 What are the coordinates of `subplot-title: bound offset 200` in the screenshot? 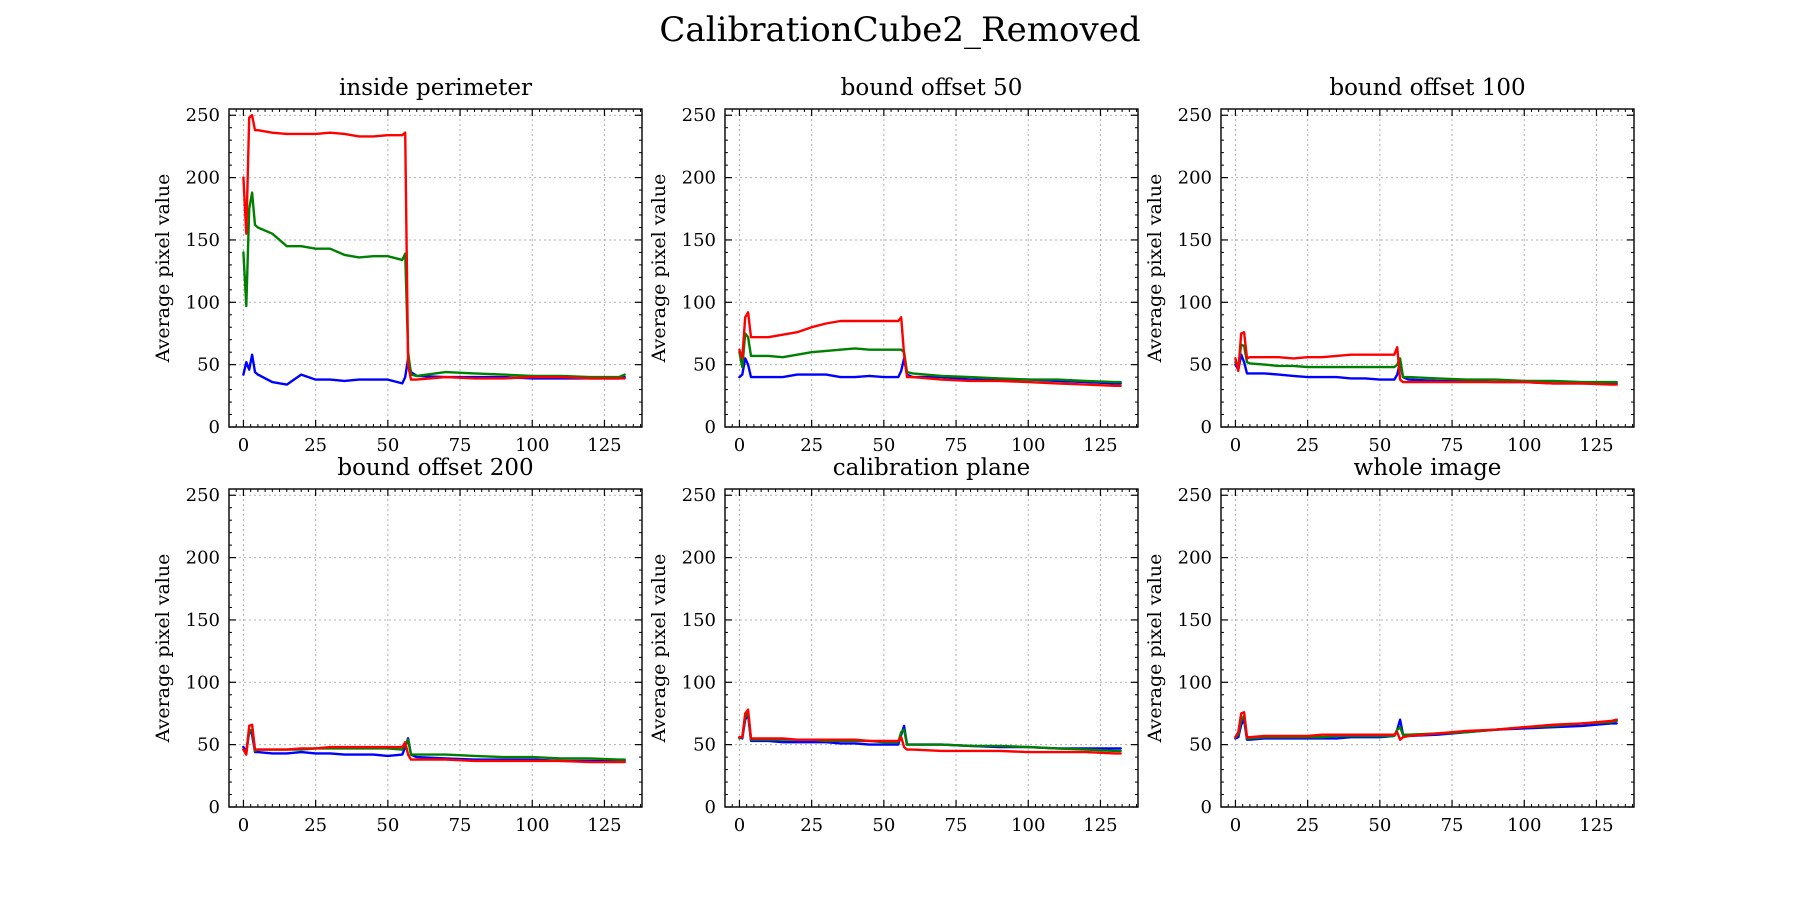 It's located at (435, 468).